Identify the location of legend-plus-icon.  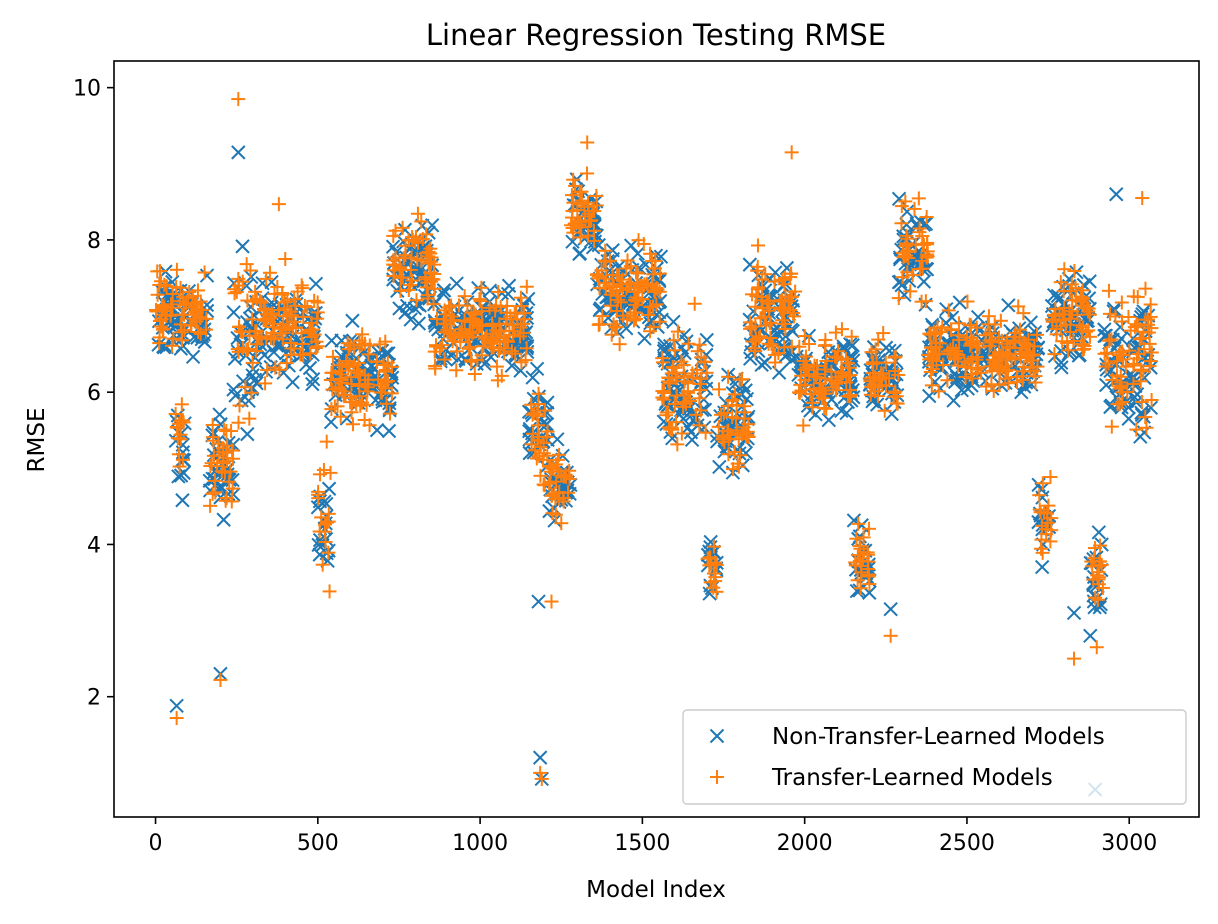
(717, 777).